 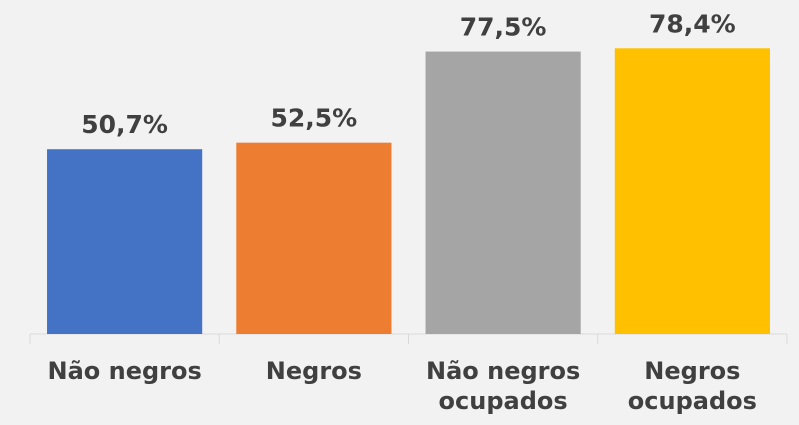 What do you see at coordinates (313, 371) in the screenshot?
I see `x-tick-label: Negros` at bounding box center [313, 371].